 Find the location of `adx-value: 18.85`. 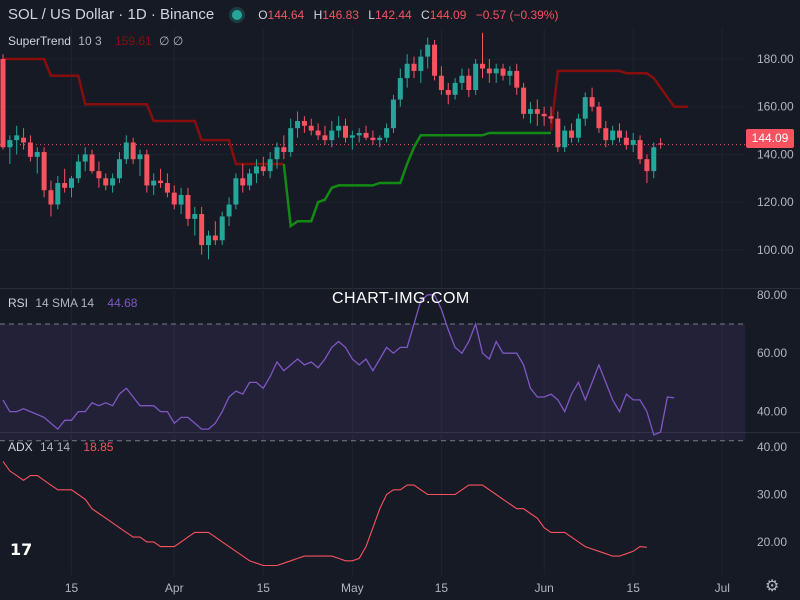

adx-value: 18.85 is located at coordinates (98, 447).